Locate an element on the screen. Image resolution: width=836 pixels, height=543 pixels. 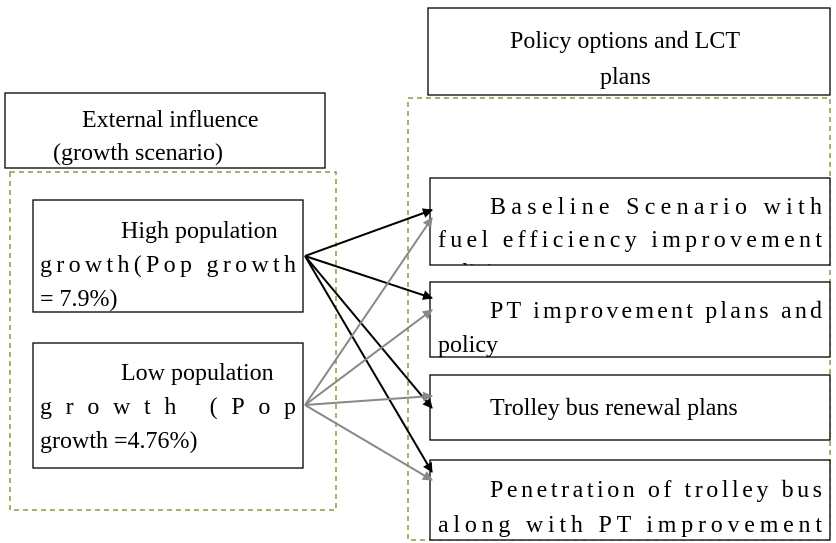
scenario-text: = 7.9%) is located at coordinates (79, 299).